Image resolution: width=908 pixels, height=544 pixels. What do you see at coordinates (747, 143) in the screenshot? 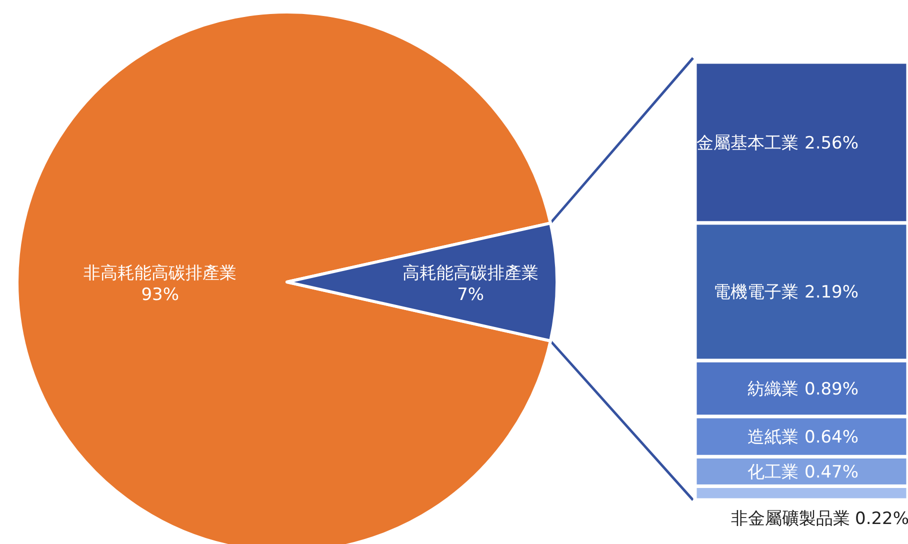
I see `series-label: 金屬基本工業` at bounding box center [747, 143].